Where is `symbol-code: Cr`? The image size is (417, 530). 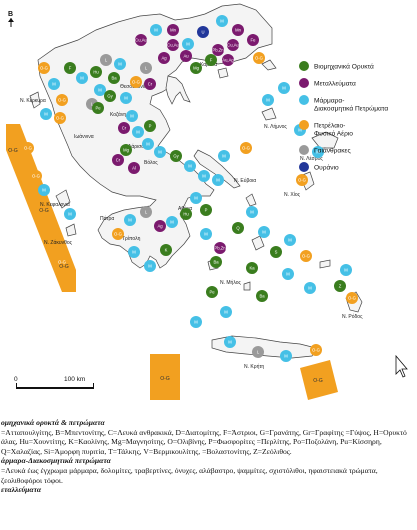 symbol-code: Cr is located at coordinates (124, 128).